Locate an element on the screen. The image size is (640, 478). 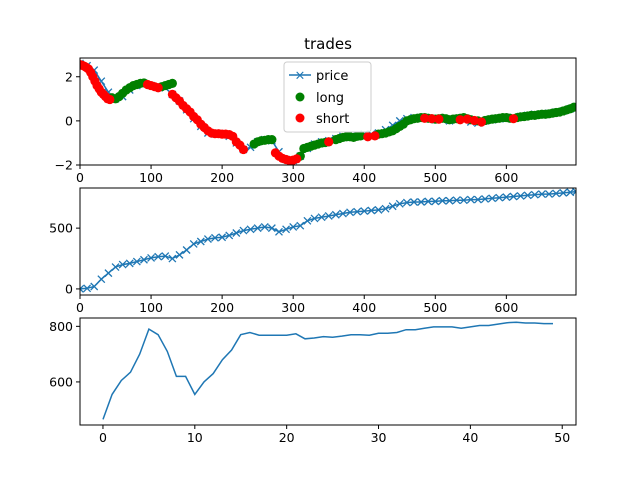
legend-long-label: long is located at coordinates (330, 98).